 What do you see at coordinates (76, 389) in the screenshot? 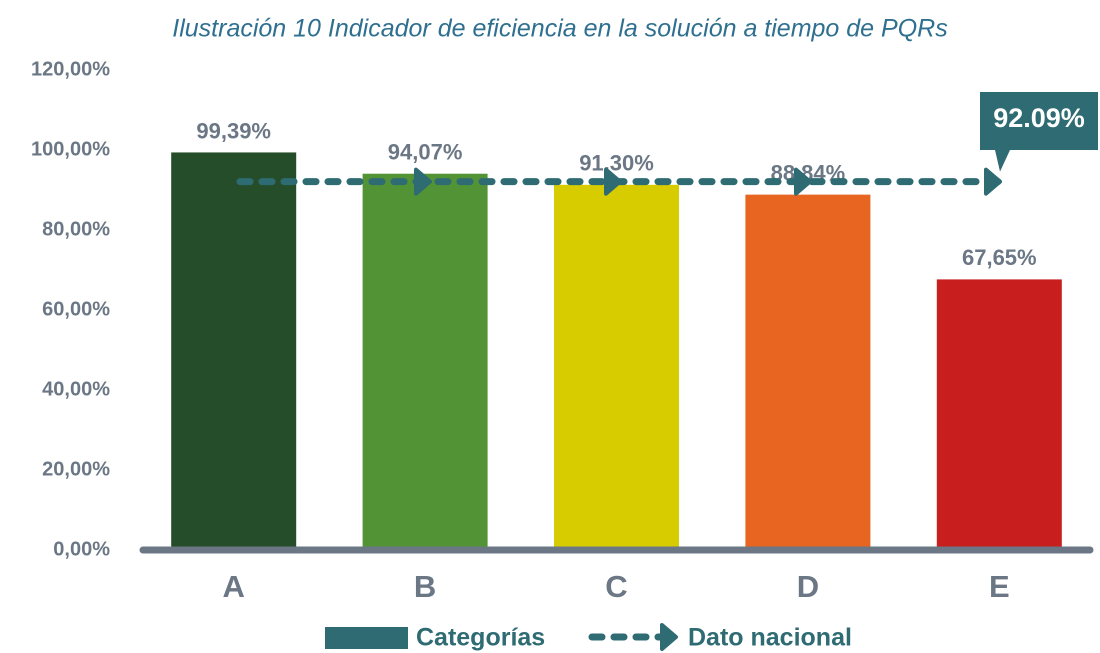
I see `y-tick-label: 40,00%` at bounding box center [76, 389].